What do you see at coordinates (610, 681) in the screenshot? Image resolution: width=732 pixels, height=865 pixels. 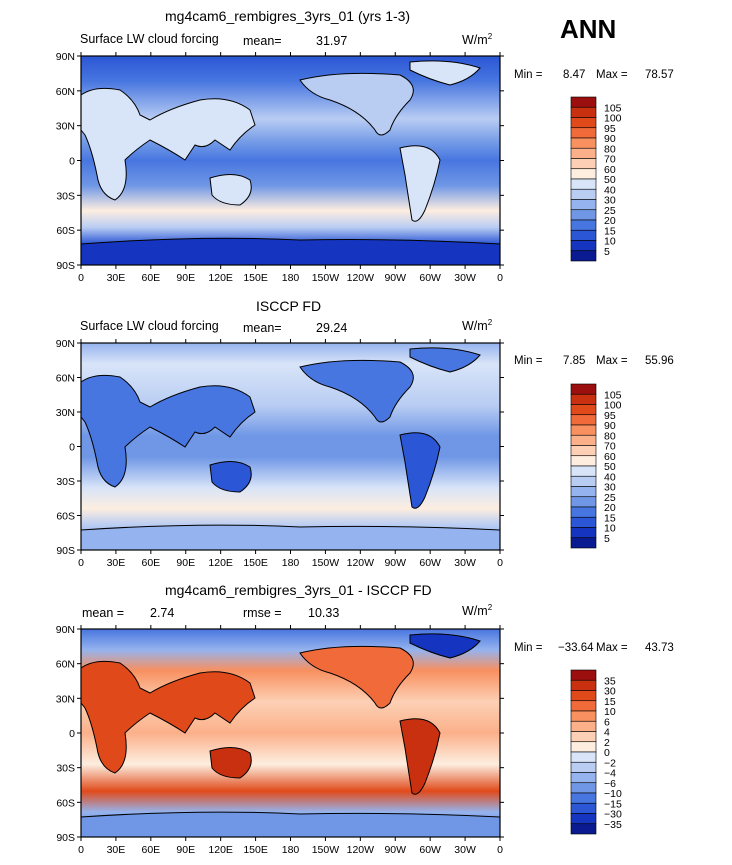 I see `colorbar-level-label: 35` at bounding box center [610, 681].